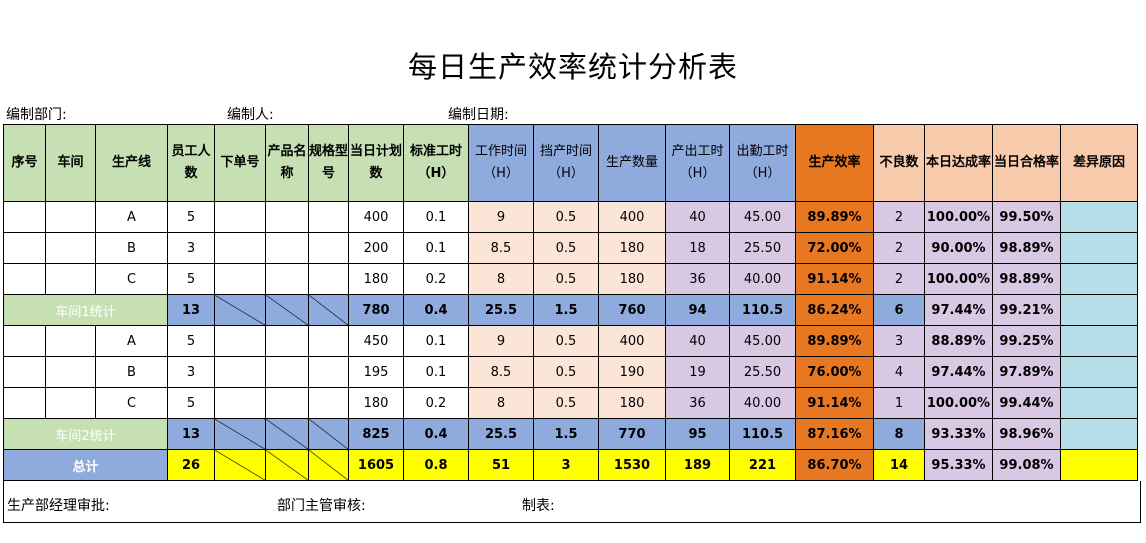  Describe the element at coordinates (958, 341) in the screenshot. I see `achieve-rate-cell: 88.89%` at that location.